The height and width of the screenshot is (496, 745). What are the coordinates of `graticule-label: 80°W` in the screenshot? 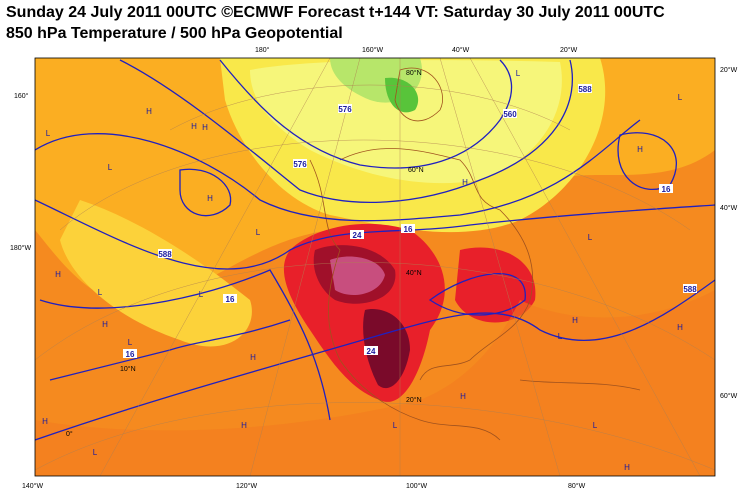 It's located at (577, 486).